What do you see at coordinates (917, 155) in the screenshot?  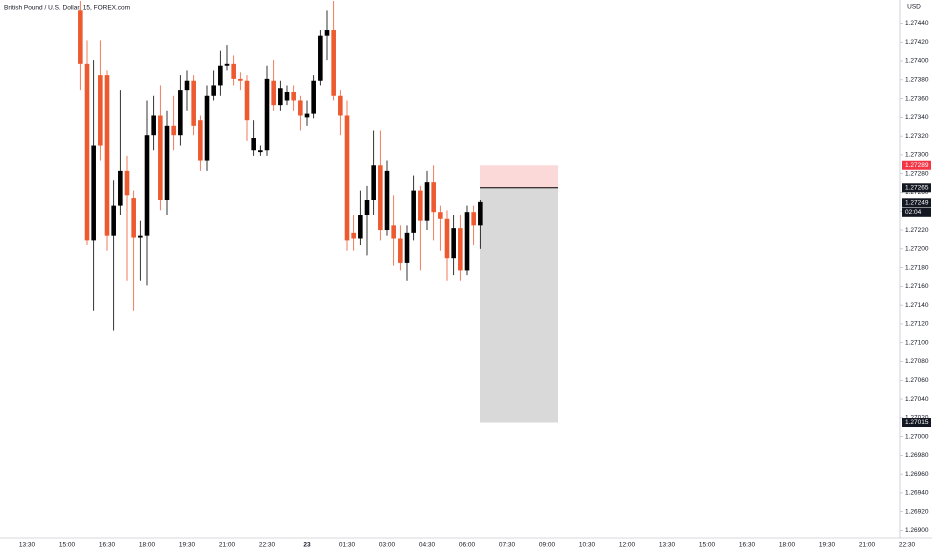 I see `y-tick-label: 1.27300` at bounding box center [917, 155].